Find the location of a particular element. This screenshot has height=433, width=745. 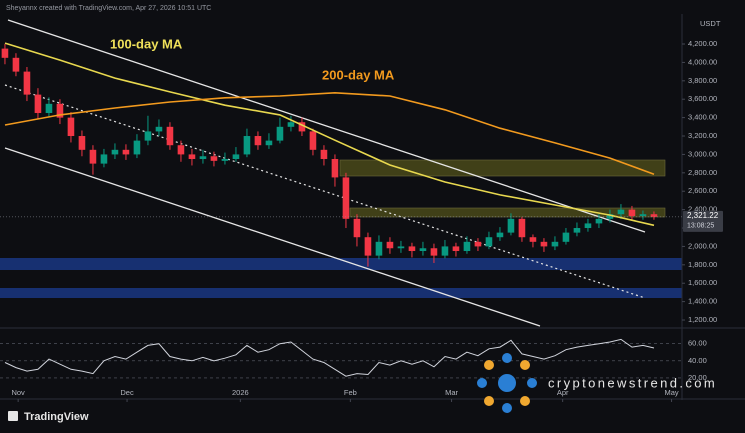

y-tick-label: 1,600.00 is located at coordinates (702, 282).